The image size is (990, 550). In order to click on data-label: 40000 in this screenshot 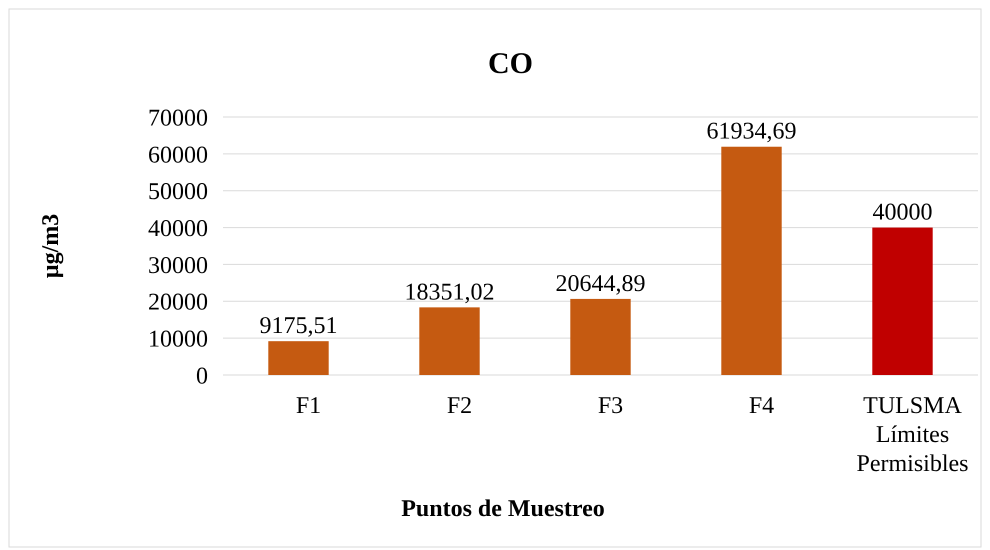, I will do `click(902, 213)`.